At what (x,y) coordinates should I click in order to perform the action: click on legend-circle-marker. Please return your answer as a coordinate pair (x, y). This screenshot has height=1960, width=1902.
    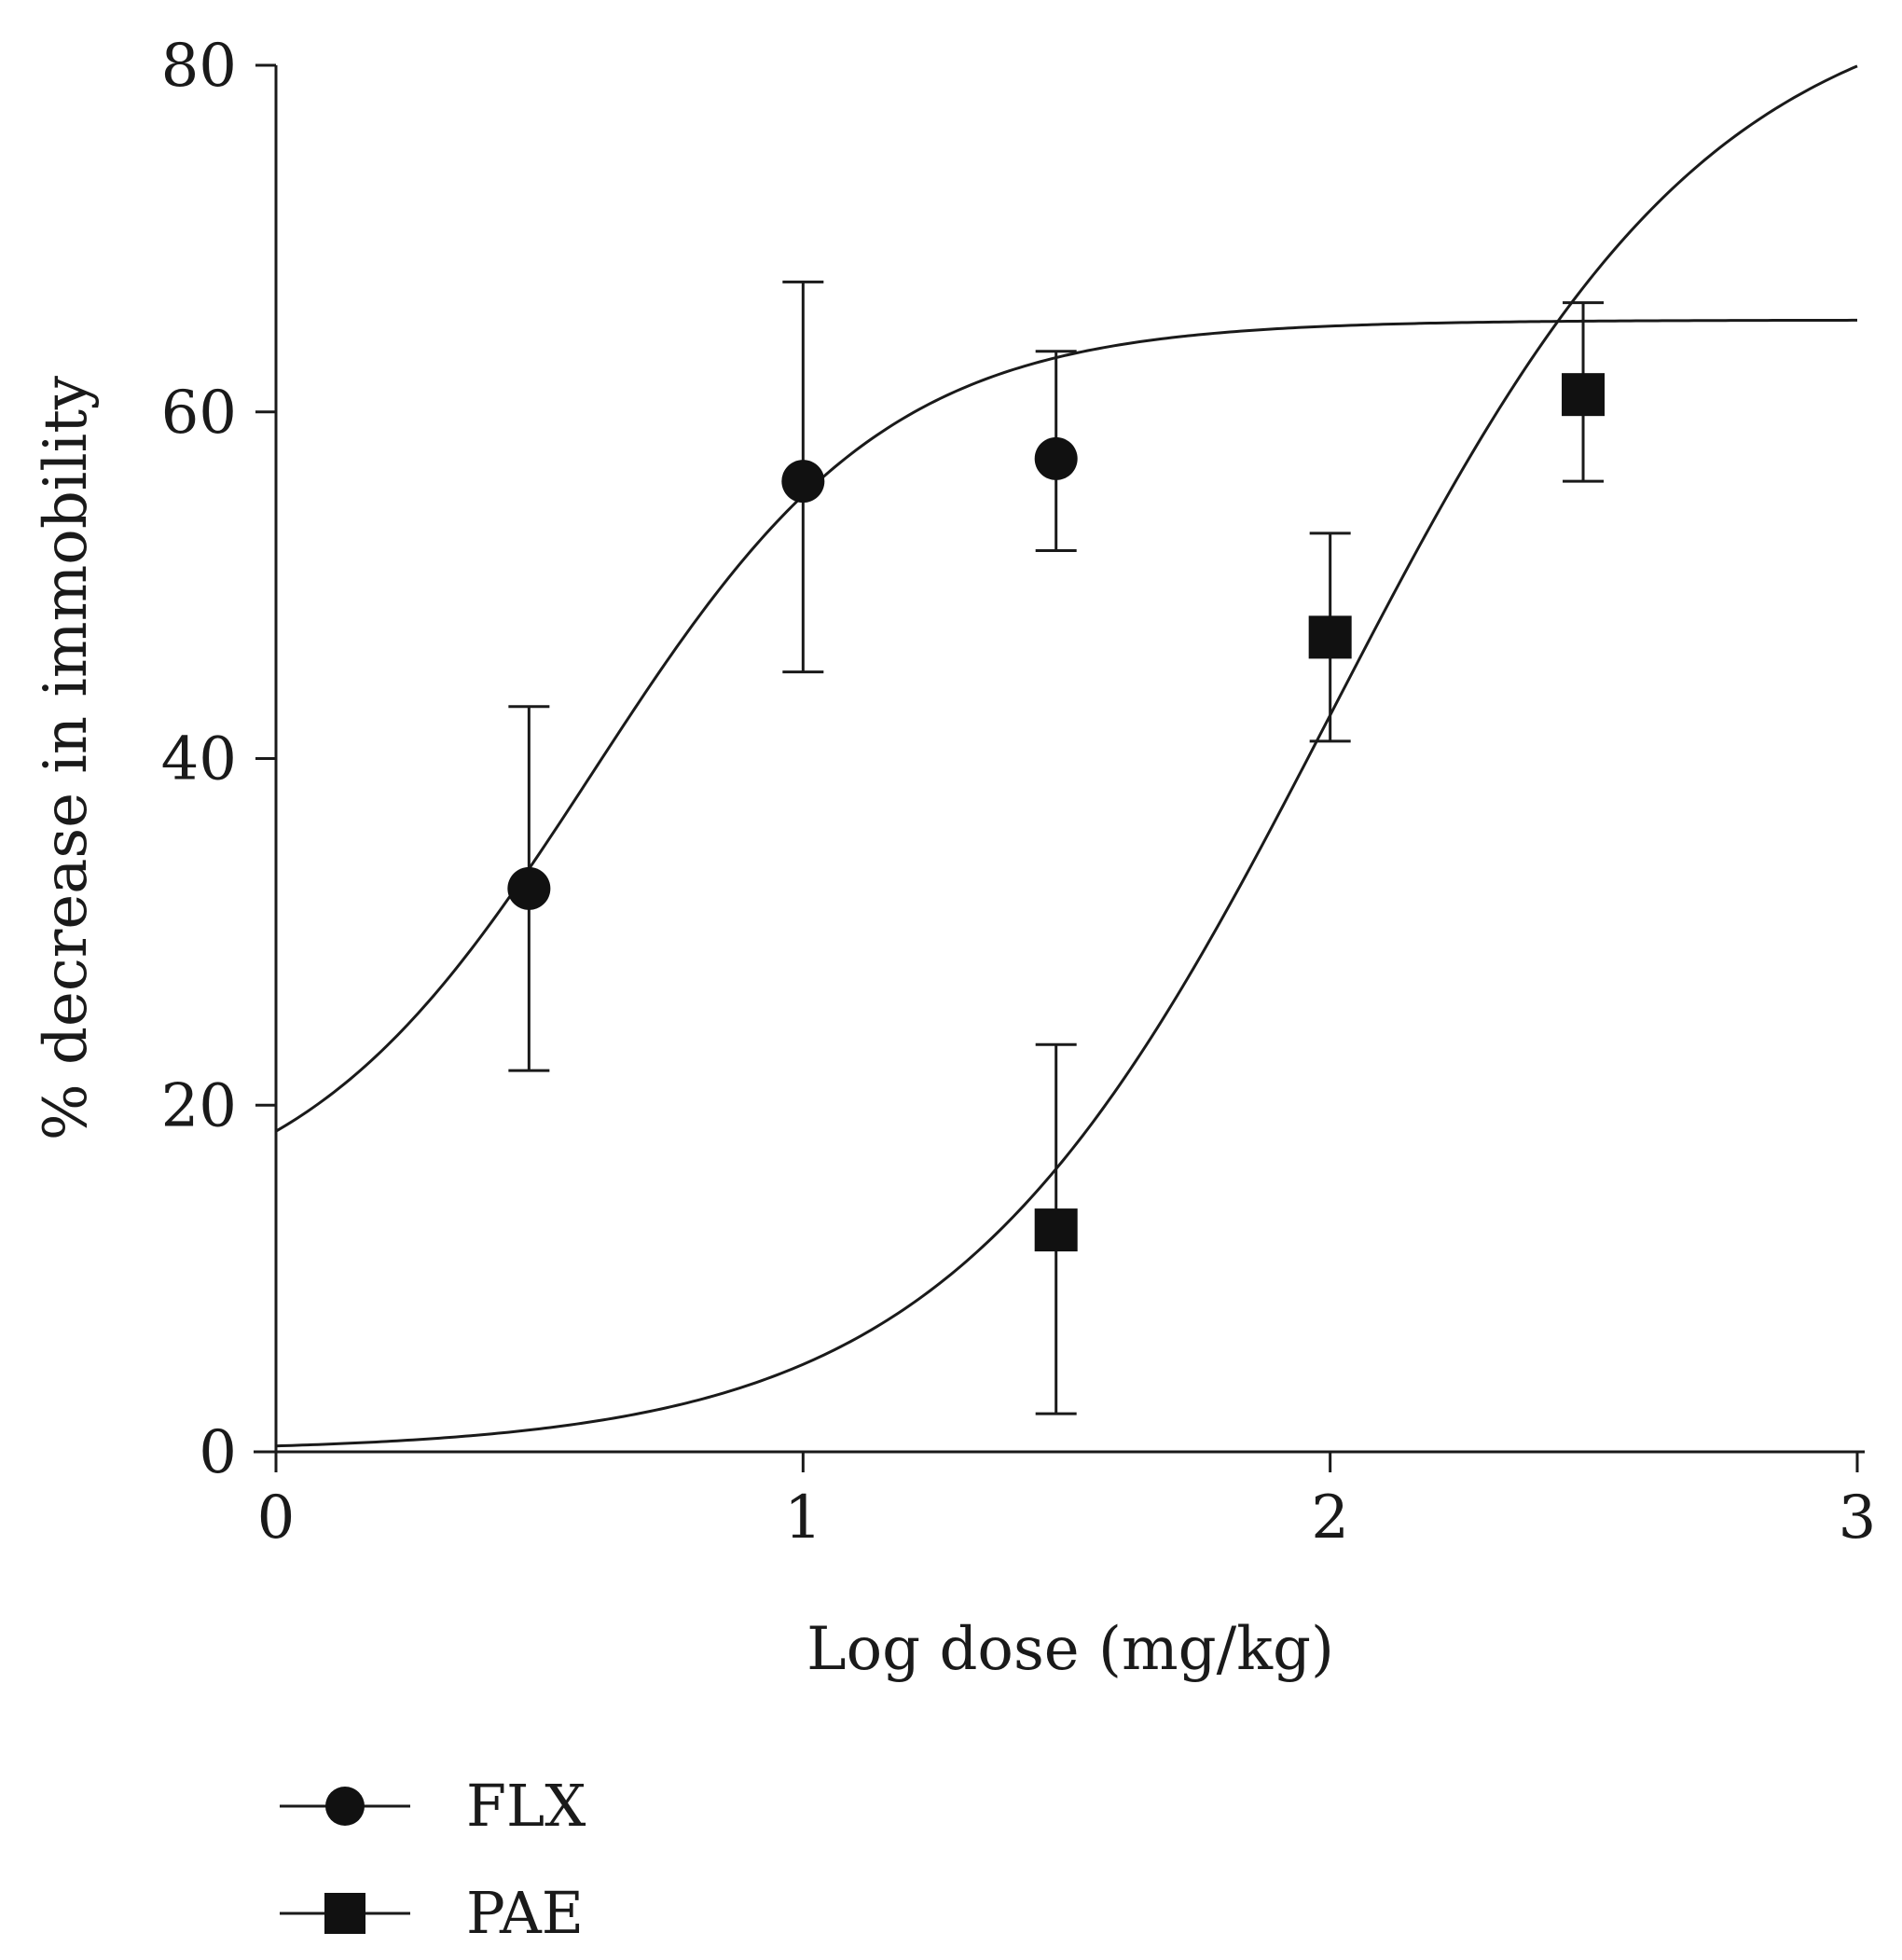
    Looking at the image, I should click on (345, 1807).